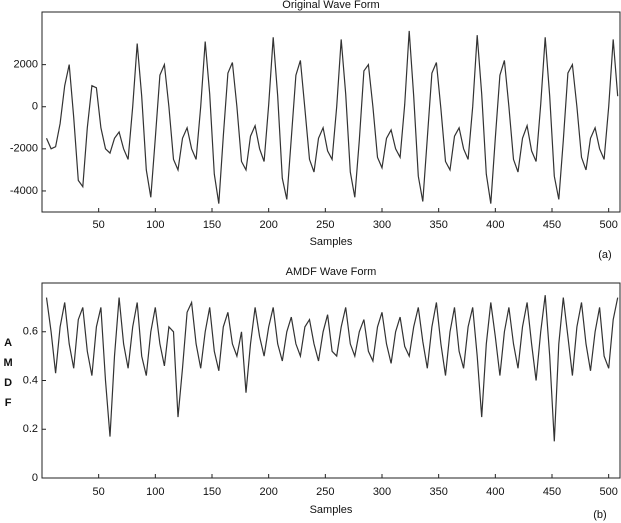 This screenshot has height=523, width=621. I want to click on y-tick-label: -4000, so click(24, 191).